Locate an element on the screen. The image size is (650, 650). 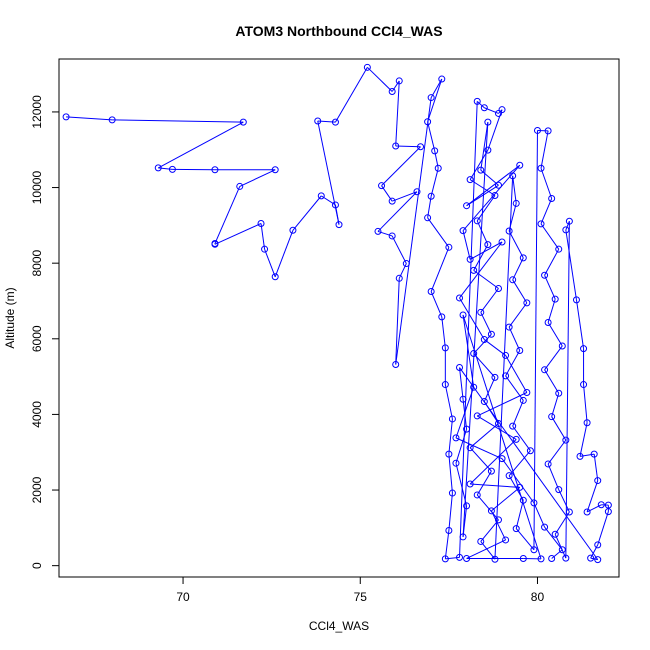
x-tick-label: 75 is located at coordinates (361, 597).